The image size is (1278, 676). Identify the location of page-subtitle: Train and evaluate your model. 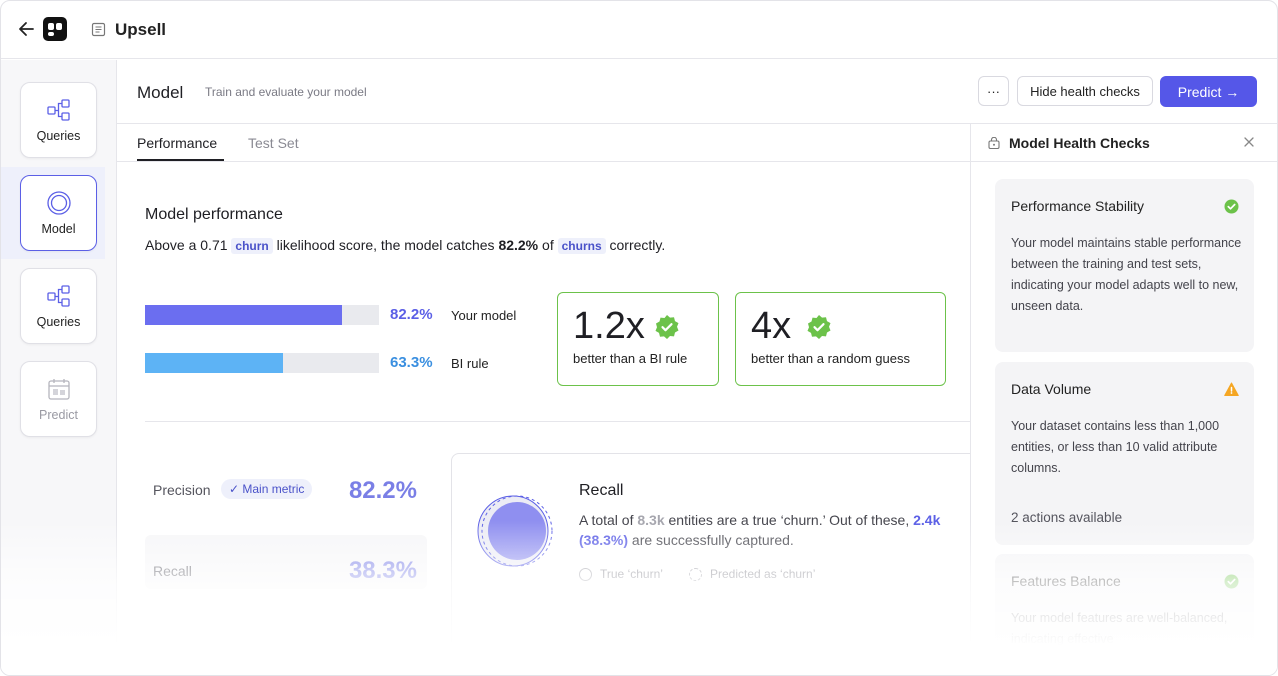
(286, 92).